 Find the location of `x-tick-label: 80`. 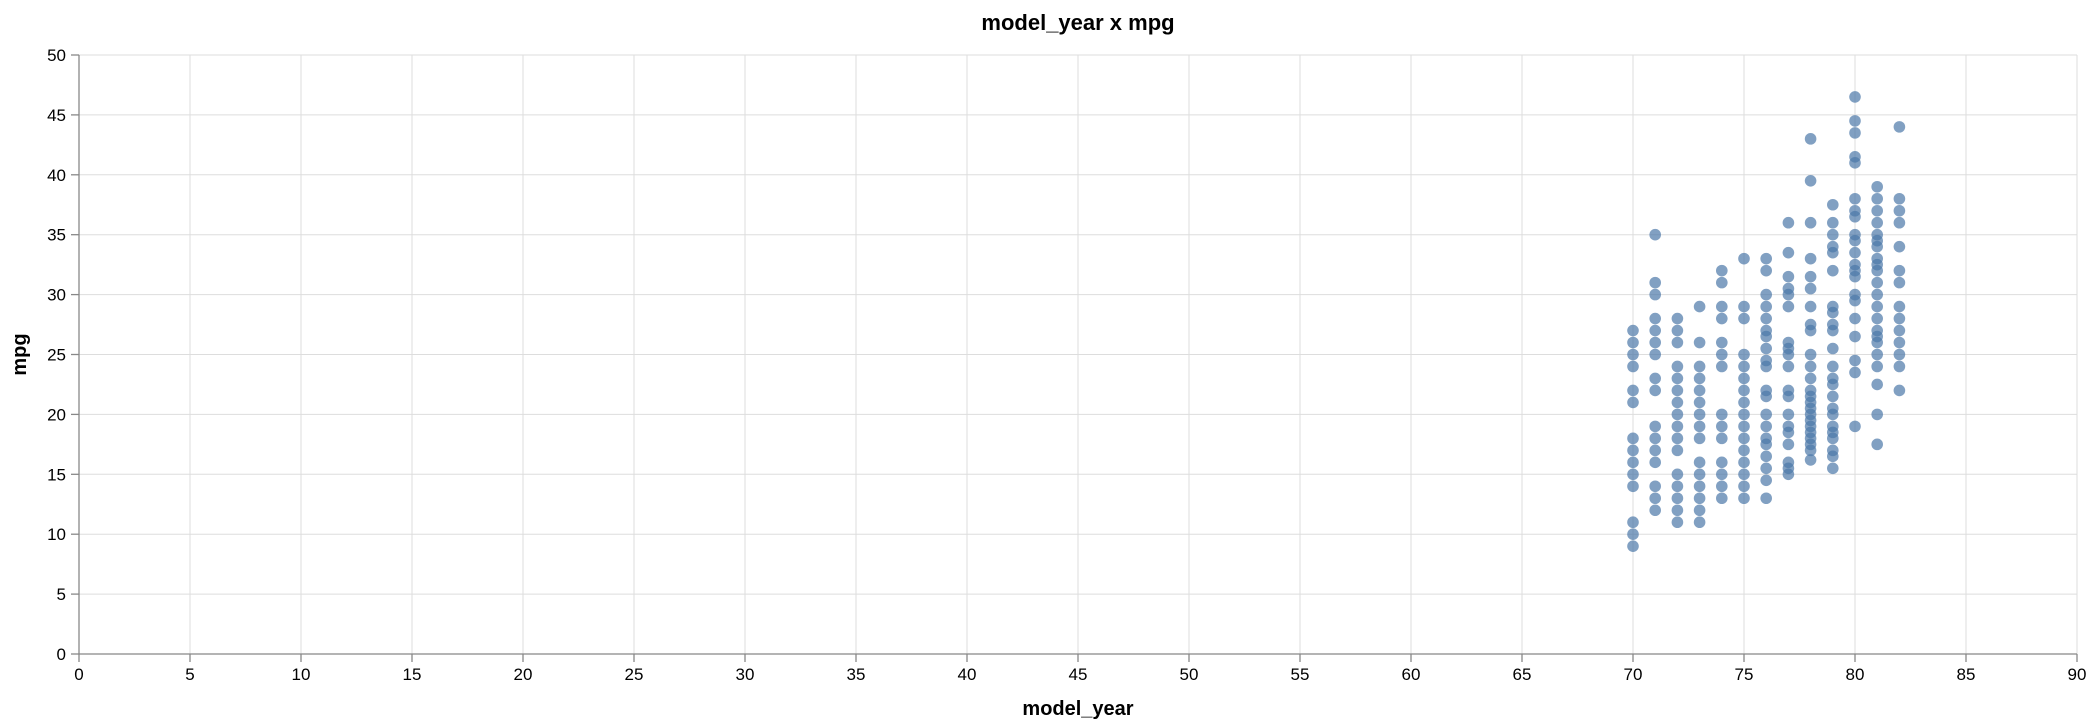

x-tick-label: 80 is located at coordinates (1855, 674).